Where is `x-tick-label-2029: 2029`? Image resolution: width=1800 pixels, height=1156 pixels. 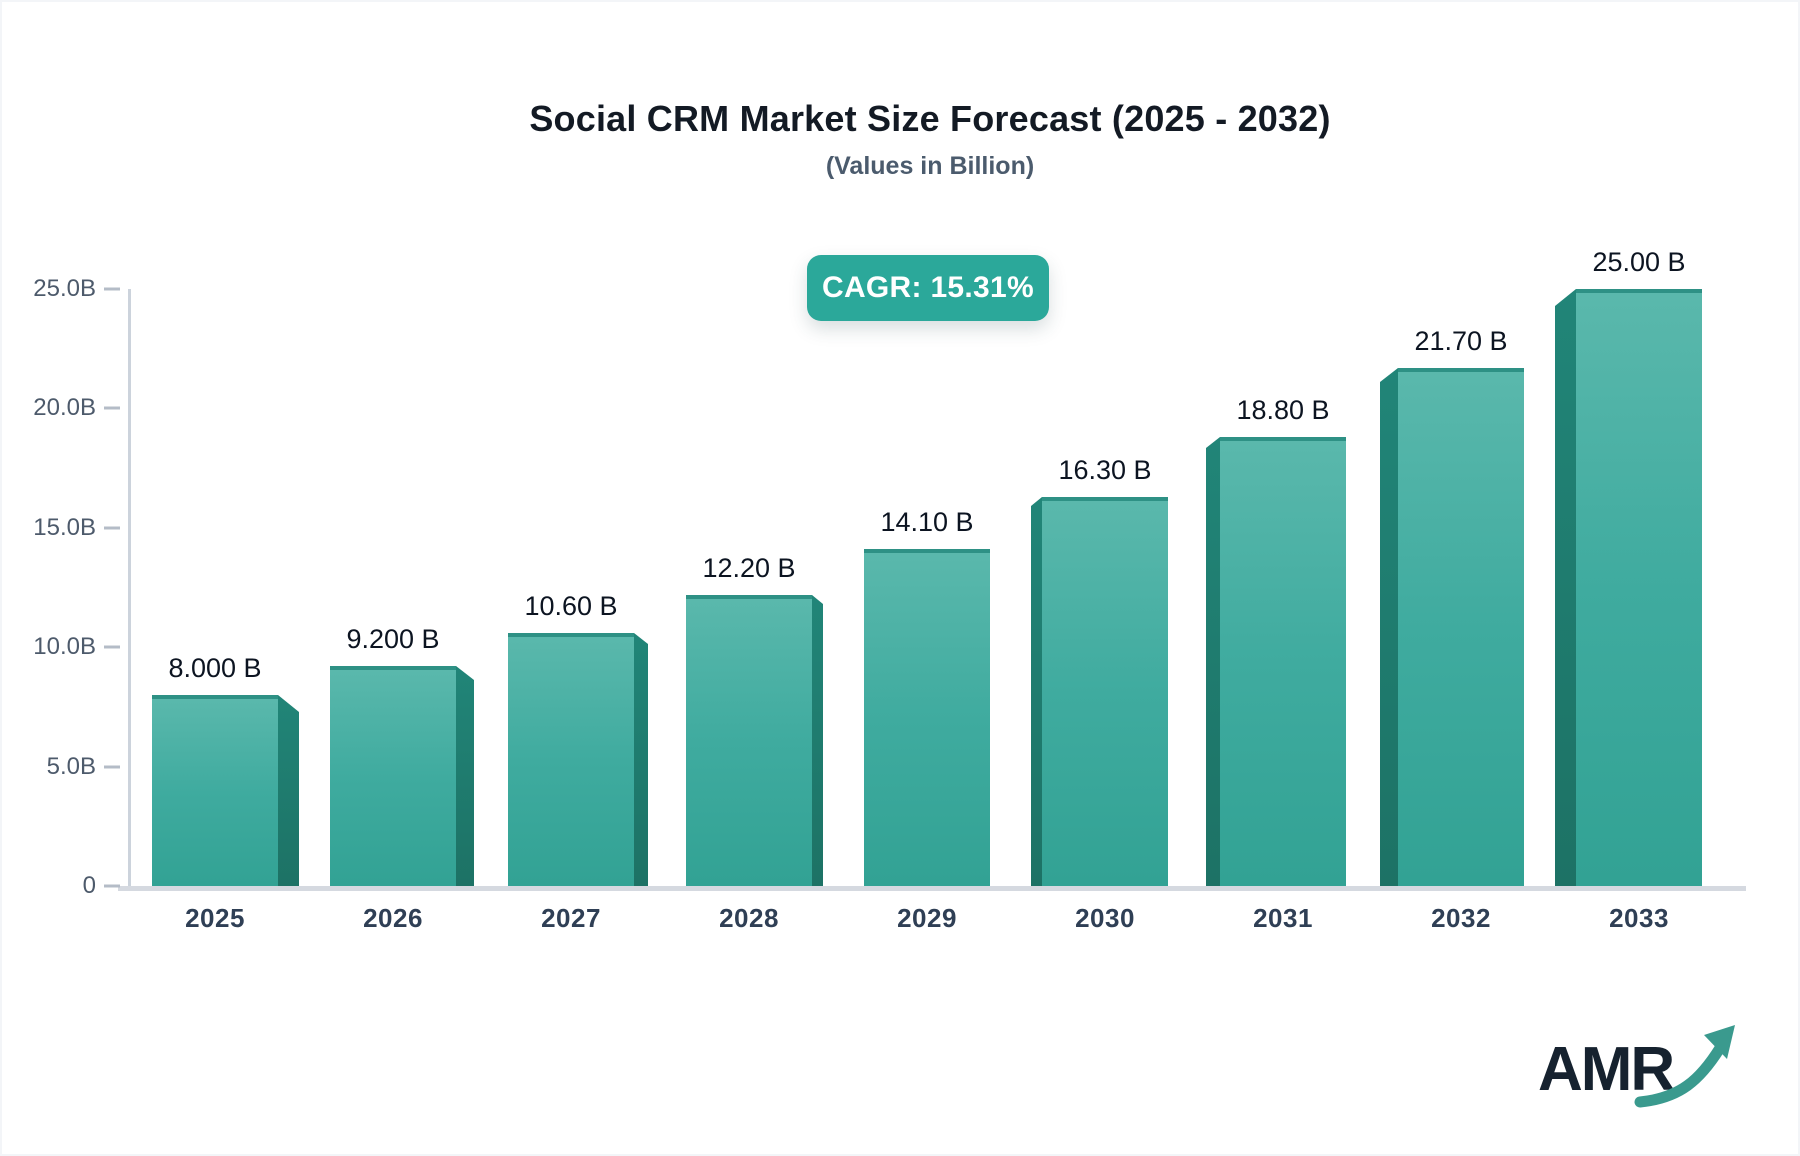
x-tick-label-2029: 2029 is located at coordinates (927, 918).